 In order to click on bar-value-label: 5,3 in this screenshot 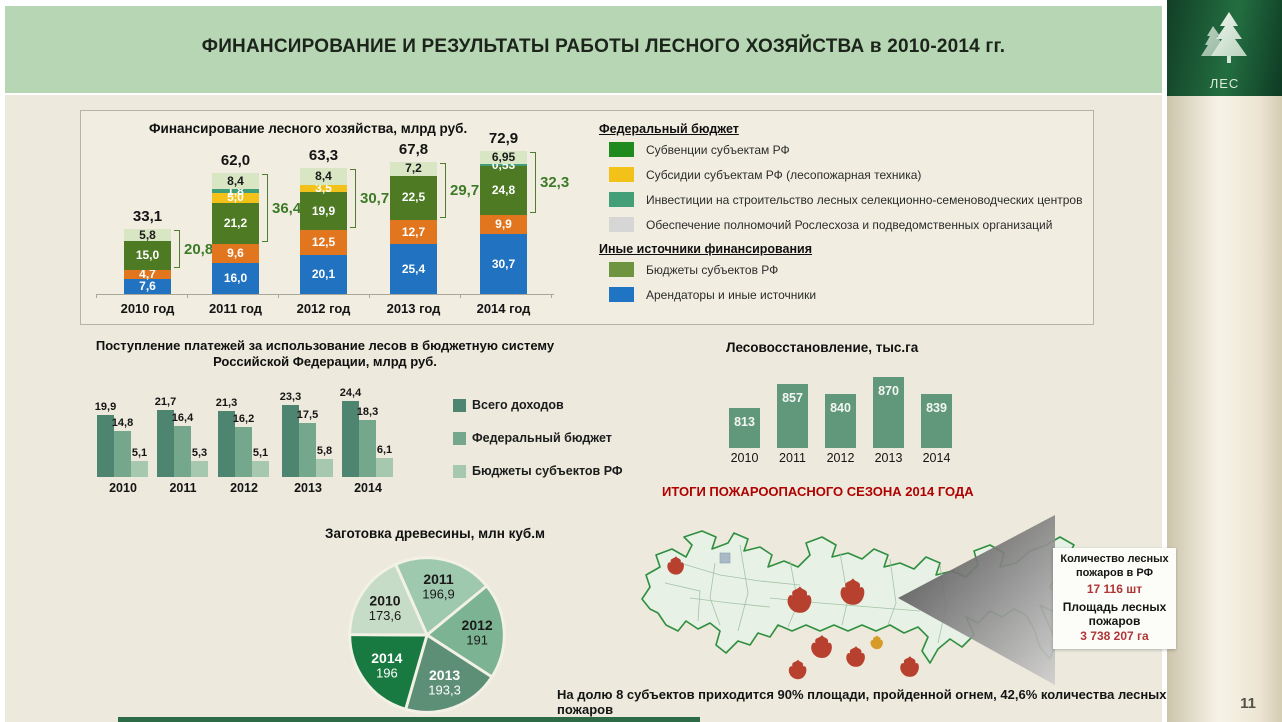, I will do `click(199, 452)`.